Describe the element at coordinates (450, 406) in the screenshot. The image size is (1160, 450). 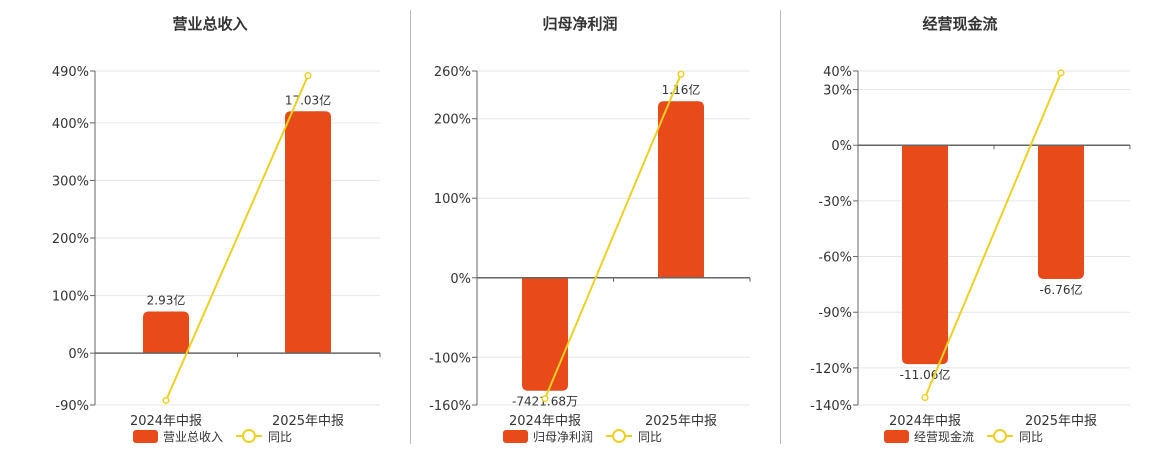
I see `y-tick-label: -160%` at that location.